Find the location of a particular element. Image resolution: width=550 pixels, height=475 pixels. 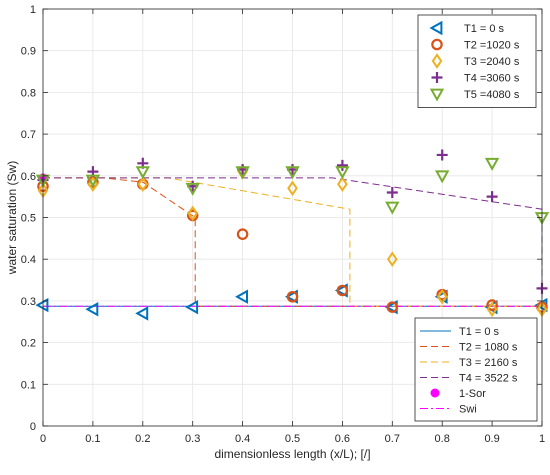

legend-line-label: T1 = 0 s is located at coordinates (479, 332).